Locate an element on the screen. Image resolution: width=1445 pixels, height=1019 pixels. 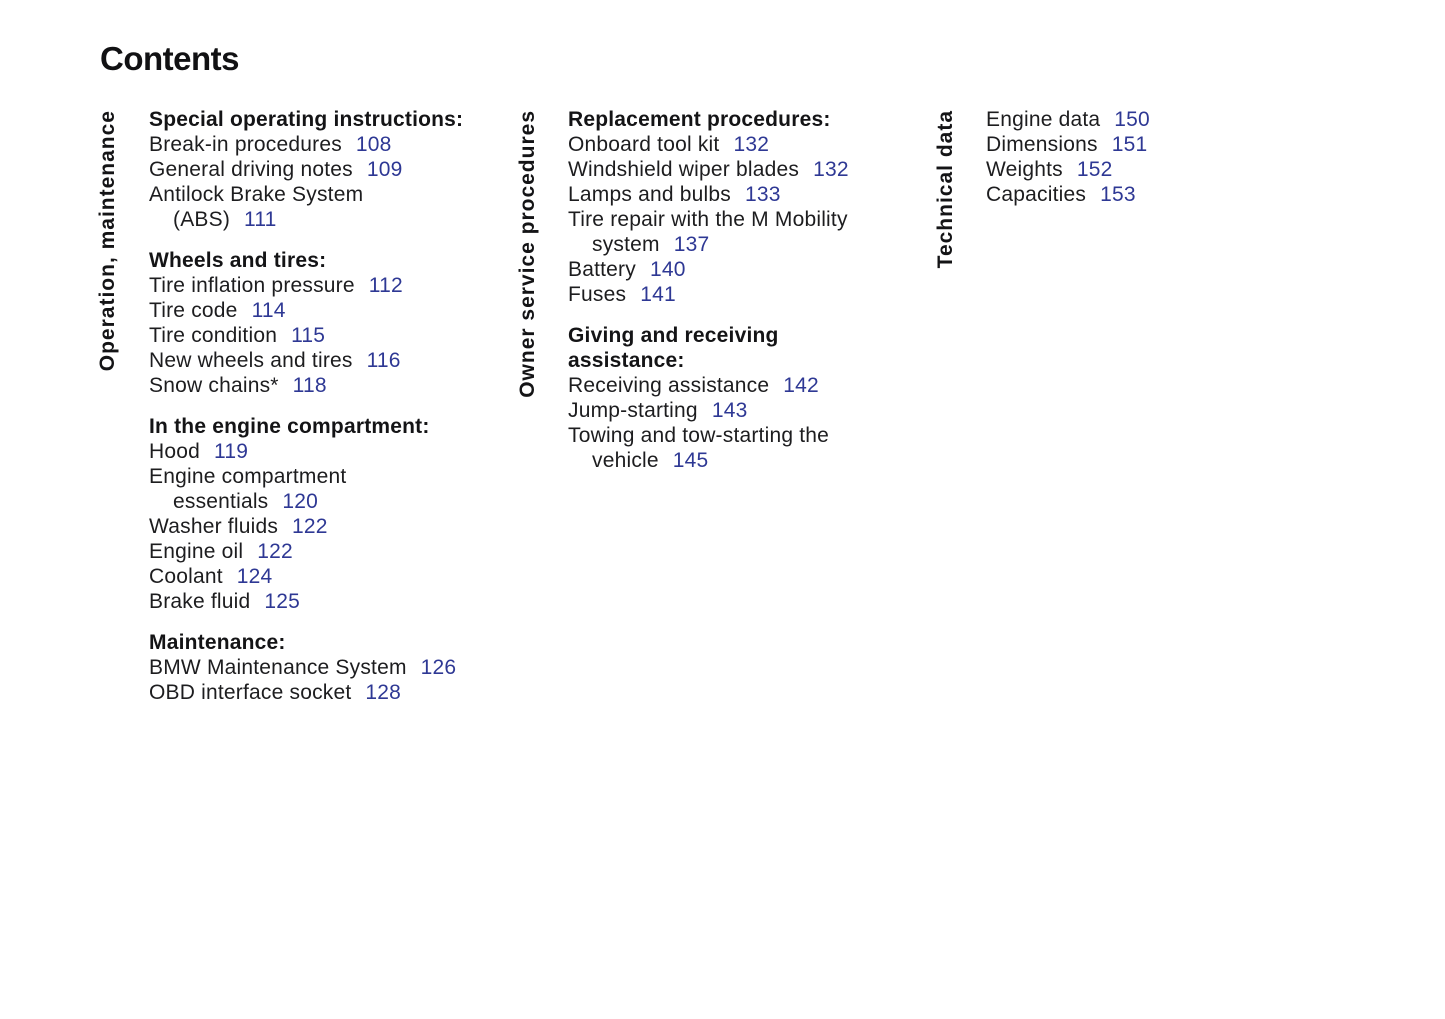
toc-entry: Tire repair with the M Mobility is located at coordinates (758, 219).